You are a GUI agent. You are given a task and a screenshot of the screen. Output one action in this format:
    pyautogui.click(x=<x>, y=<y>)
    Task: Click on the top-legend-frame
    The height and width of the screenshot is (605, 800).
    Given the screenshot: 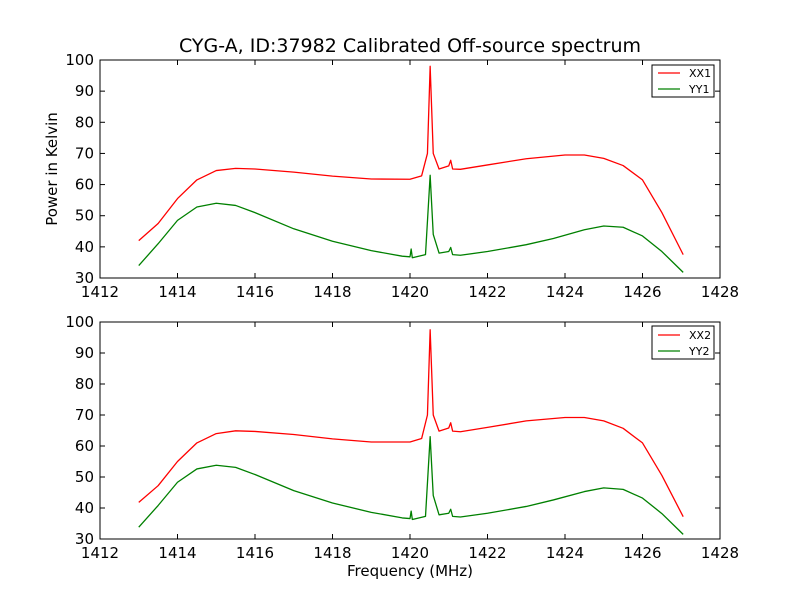 What is the action you would take?
    pyautogui.click(x=683, y=81)
    